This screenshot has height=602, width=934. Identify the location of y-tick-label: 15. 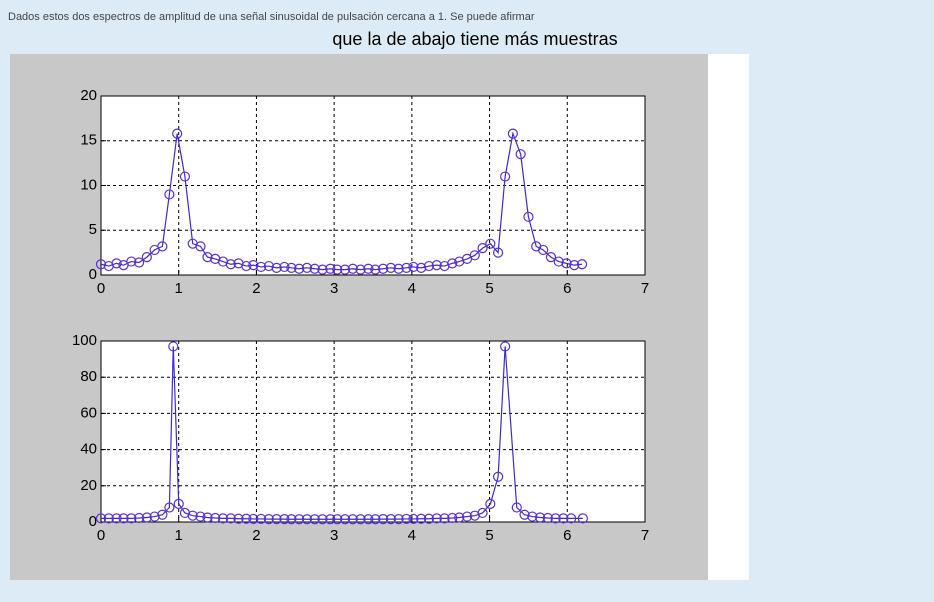
(88, 140).